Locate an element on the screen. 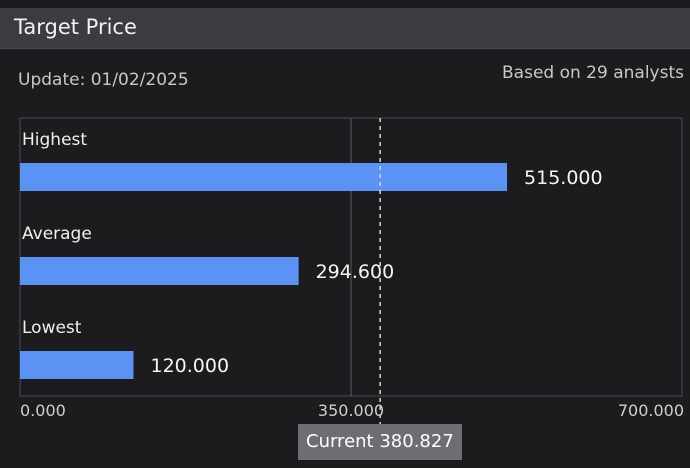 Image resolution: width=690 pixels, height=468 pixels. update-date: Update: 01/02/2025 is located at coordinates (103, 80).